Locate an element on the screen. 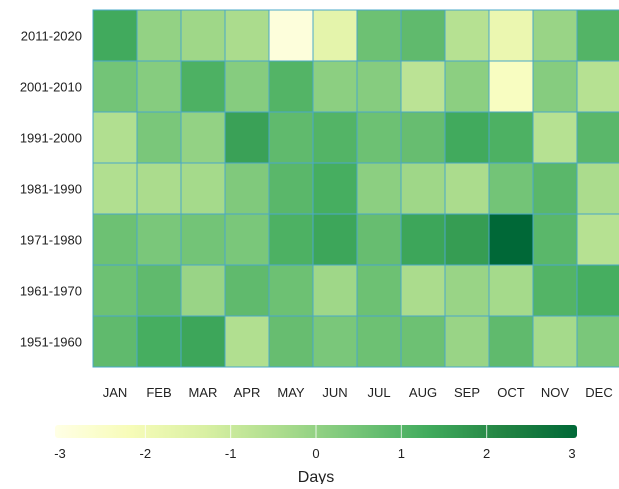 The width and height of the screenshot is (619, 489). heatmap-cell-1981-1990-SEP is located at coordinates (467, 188).